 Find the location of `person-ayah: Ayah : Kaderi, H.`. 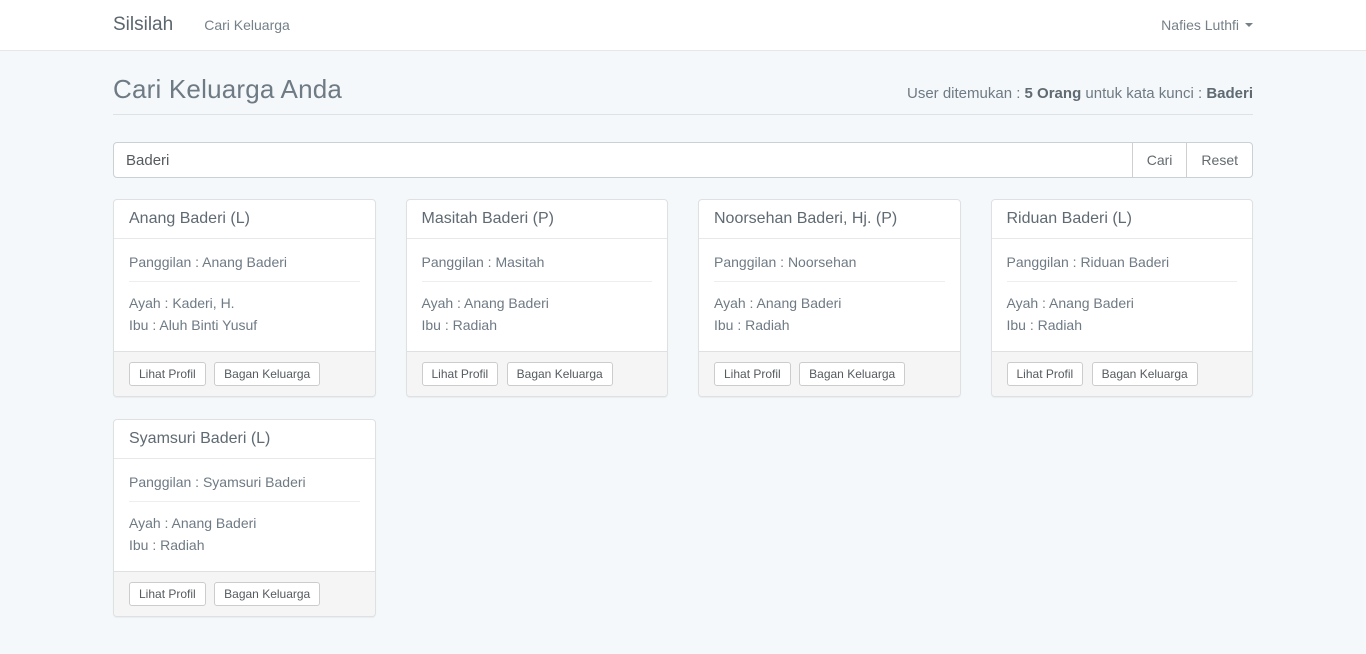

person-ayah: Ayah : Kaderi, H. is located at coordinates (182, 303).